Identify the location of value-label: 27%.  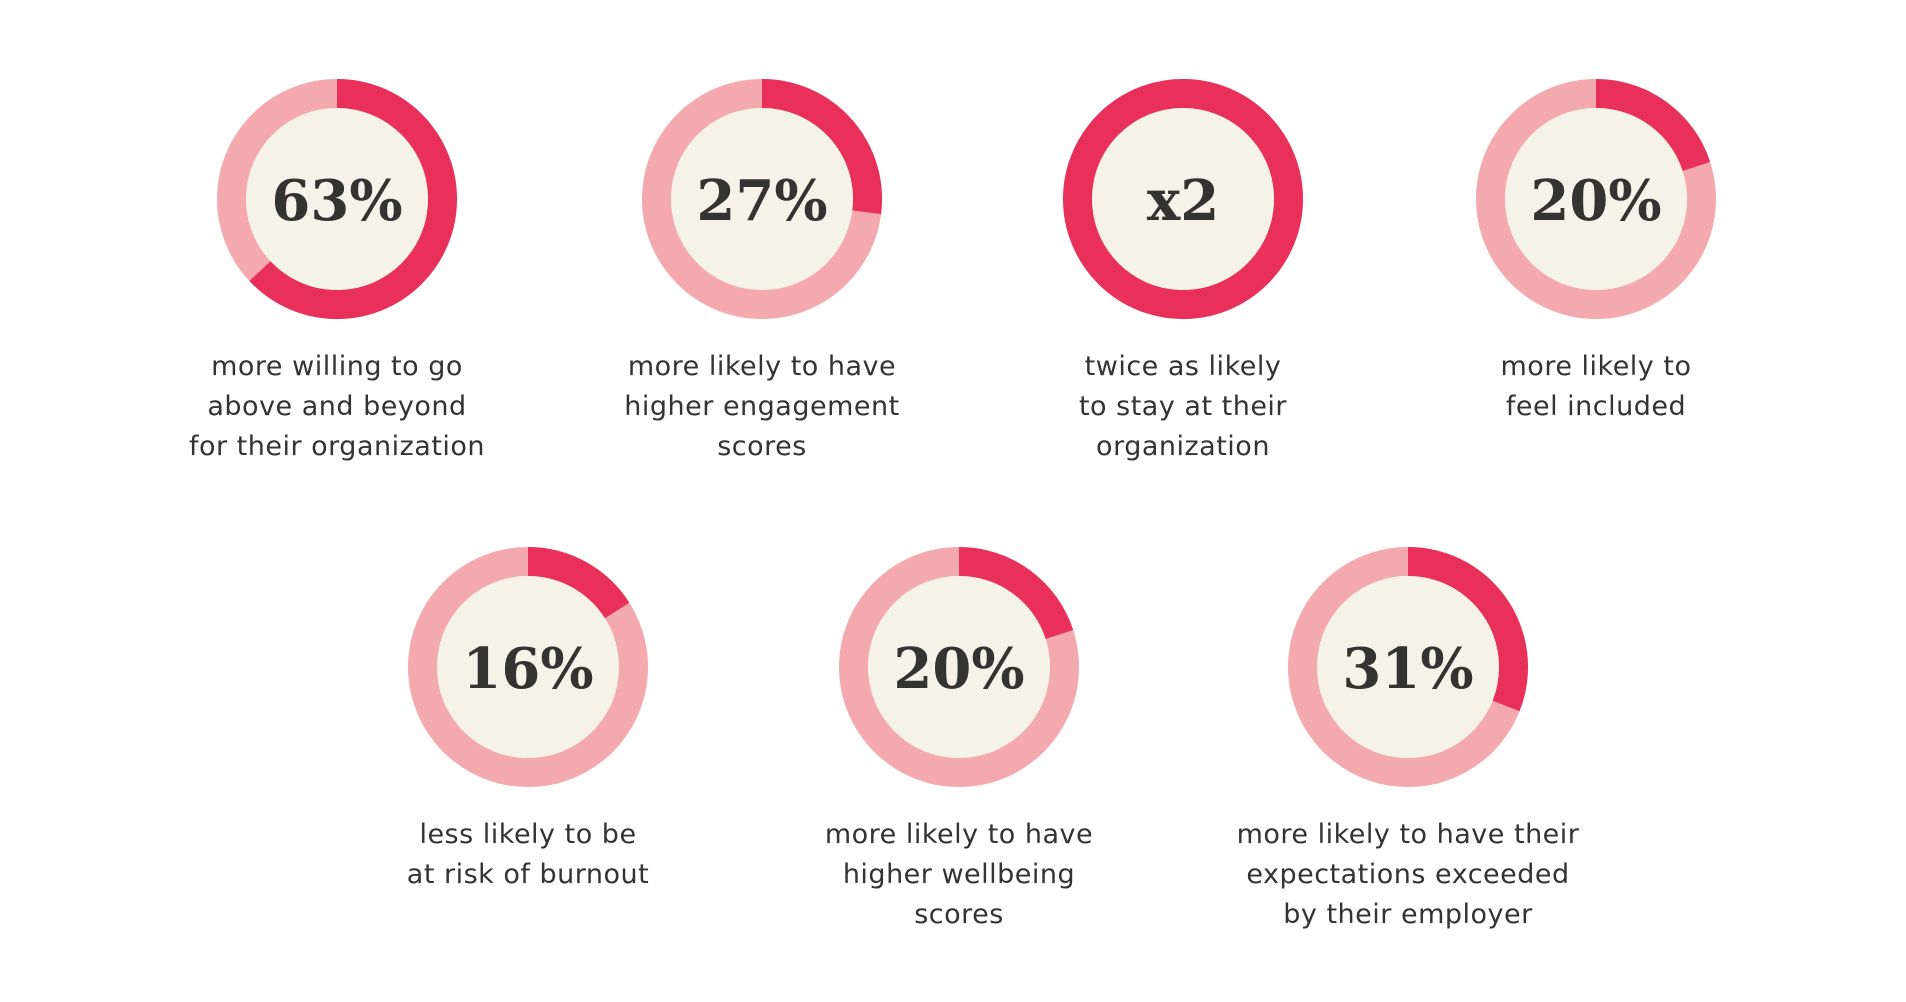
(761, 201).